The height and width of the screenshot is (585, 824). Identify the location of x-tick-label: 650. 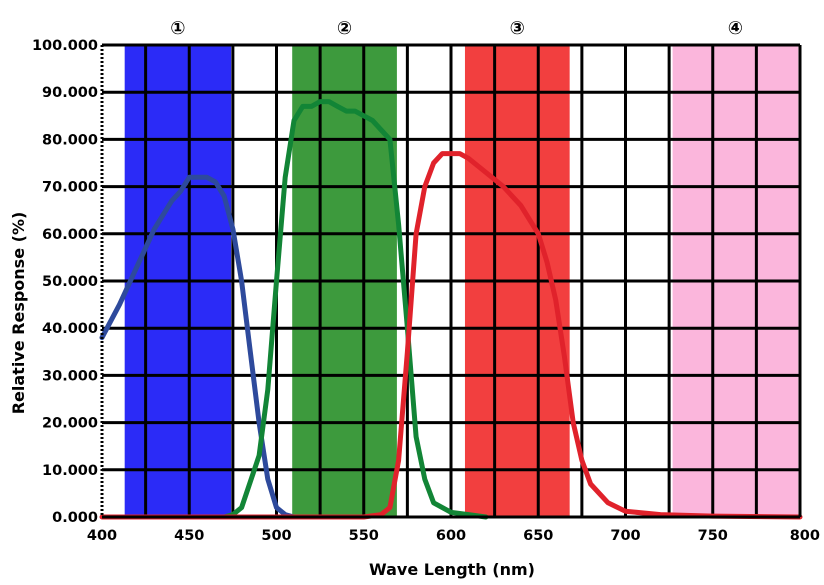
(538, 536).